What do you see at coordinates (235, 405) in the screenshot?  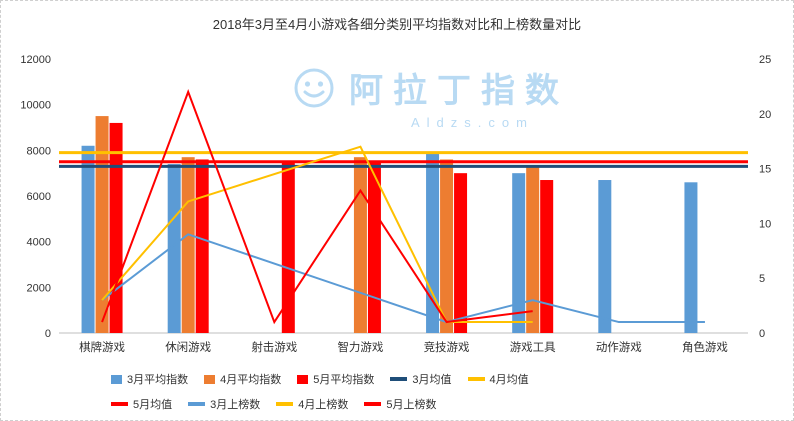 I see `legend-label: 3月上榜数` at bounding box center [235, 405].